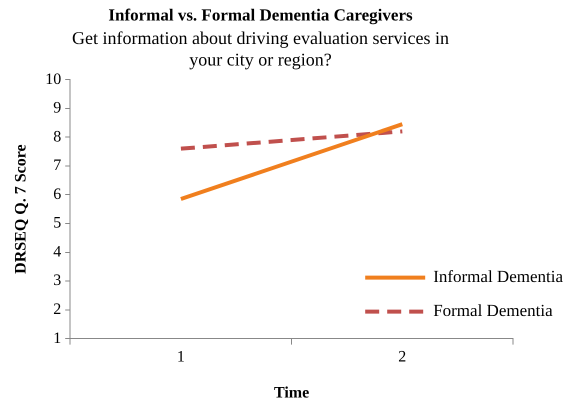  What do you see at coordinates (57, 108) in the screenshot?
I see `y-tick-label: 9` at bounding box center [57, 108].